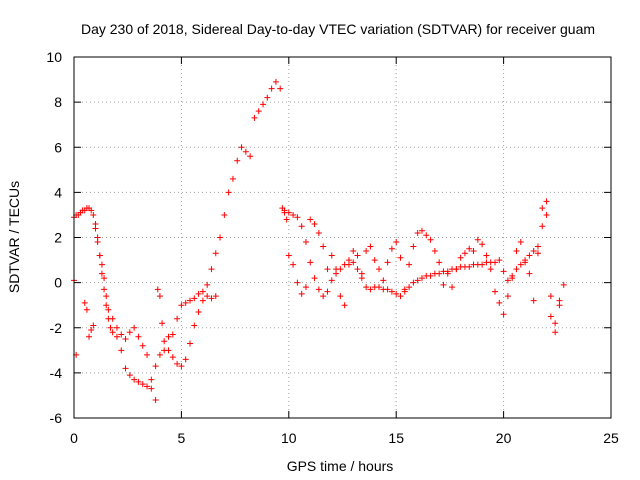  I want to click on y-tick-label: 4, so click(58, 192).